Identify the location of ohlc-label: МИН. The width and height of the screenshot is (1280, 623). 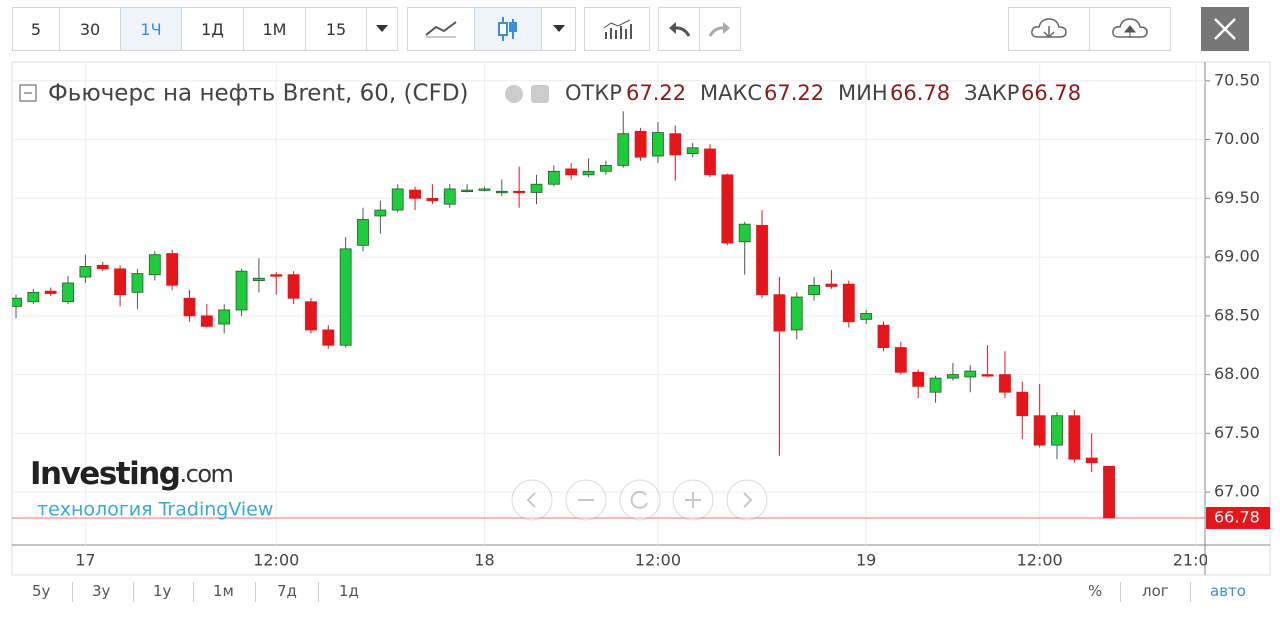
(863, 93).